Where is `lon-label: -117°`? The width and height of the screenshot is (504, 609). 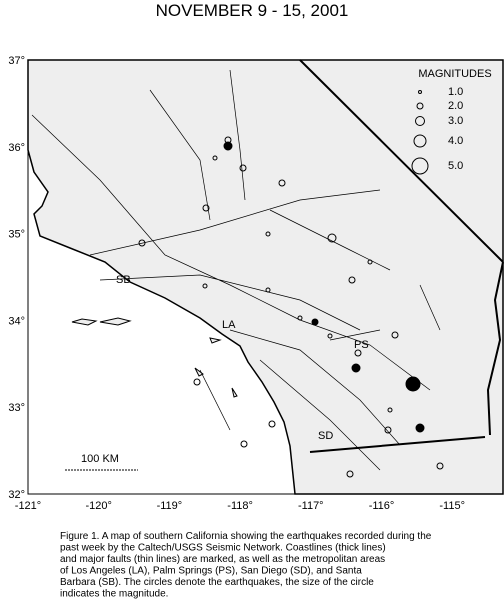 lon-label: -117° is located at coordinates (311, 506).